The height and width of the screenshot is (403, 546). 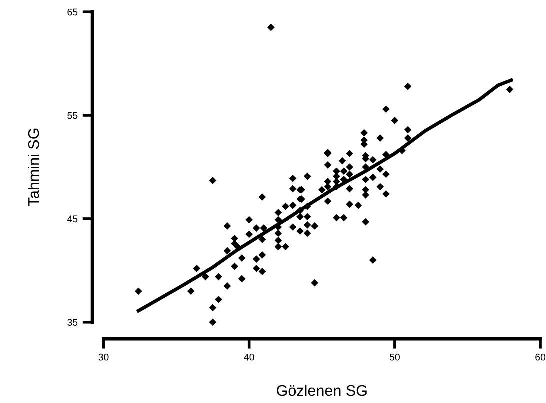 What do you see at coordinates (73, 322) in the screenshot?
I see `y-tick-label: 35` at bounding box center [73, 322].